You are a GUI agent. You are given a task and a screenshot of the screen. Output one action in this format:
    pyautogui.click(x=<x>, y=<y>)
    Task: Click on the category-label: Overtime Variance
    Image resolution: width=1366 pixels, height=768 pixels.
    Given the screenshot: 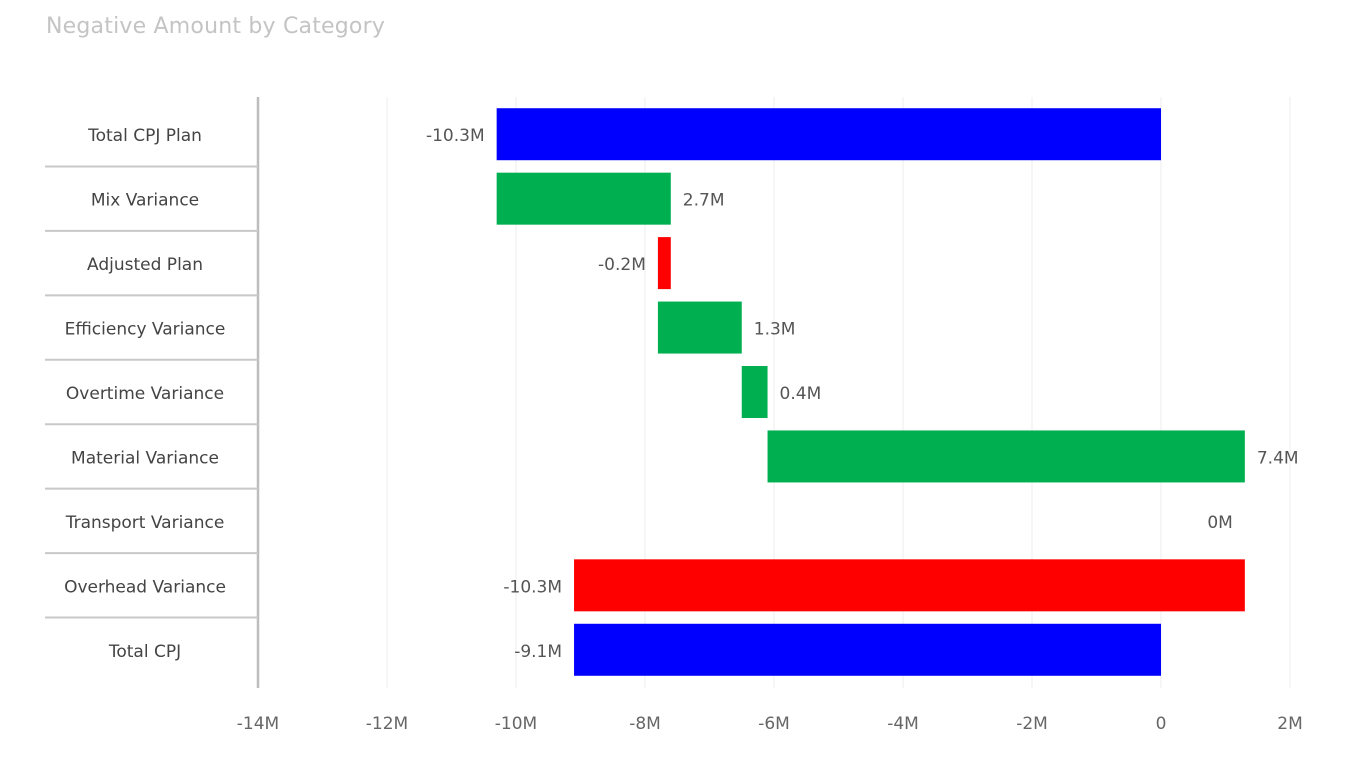 What is the action you would take?
    pyautogui.click(x=145, y=394)
    